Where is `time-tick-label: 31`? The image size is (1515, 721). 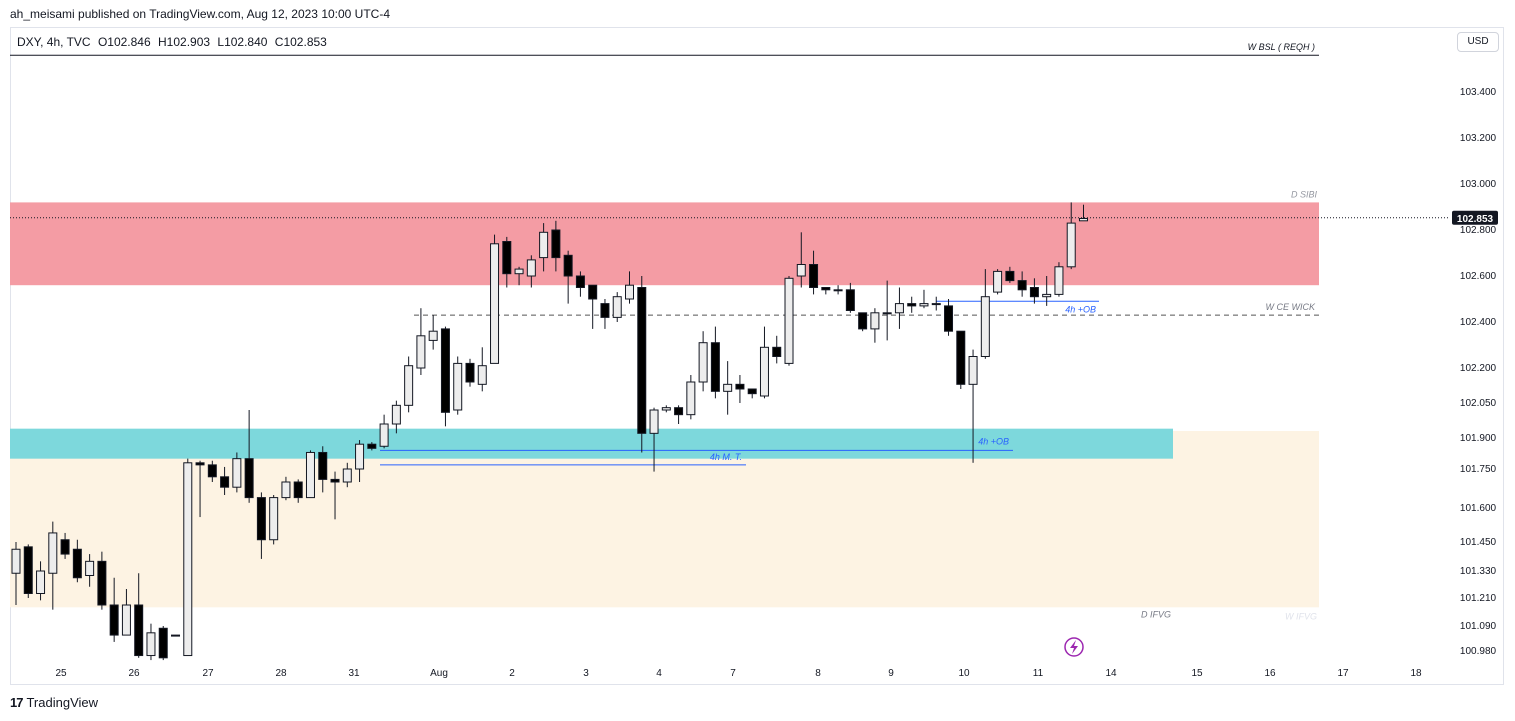
time-tick-label: 31 is located at coordinates (354, 673).